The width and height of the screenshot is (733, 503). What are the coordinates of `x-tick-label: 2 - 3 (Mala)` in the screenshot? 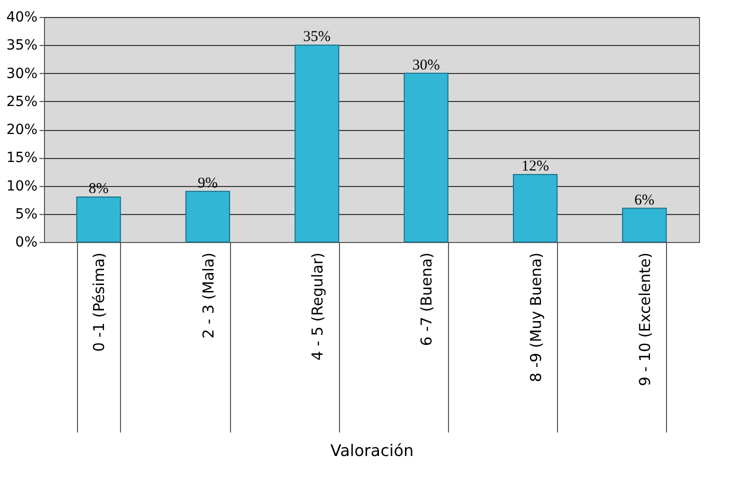 It's located at (208, 295).